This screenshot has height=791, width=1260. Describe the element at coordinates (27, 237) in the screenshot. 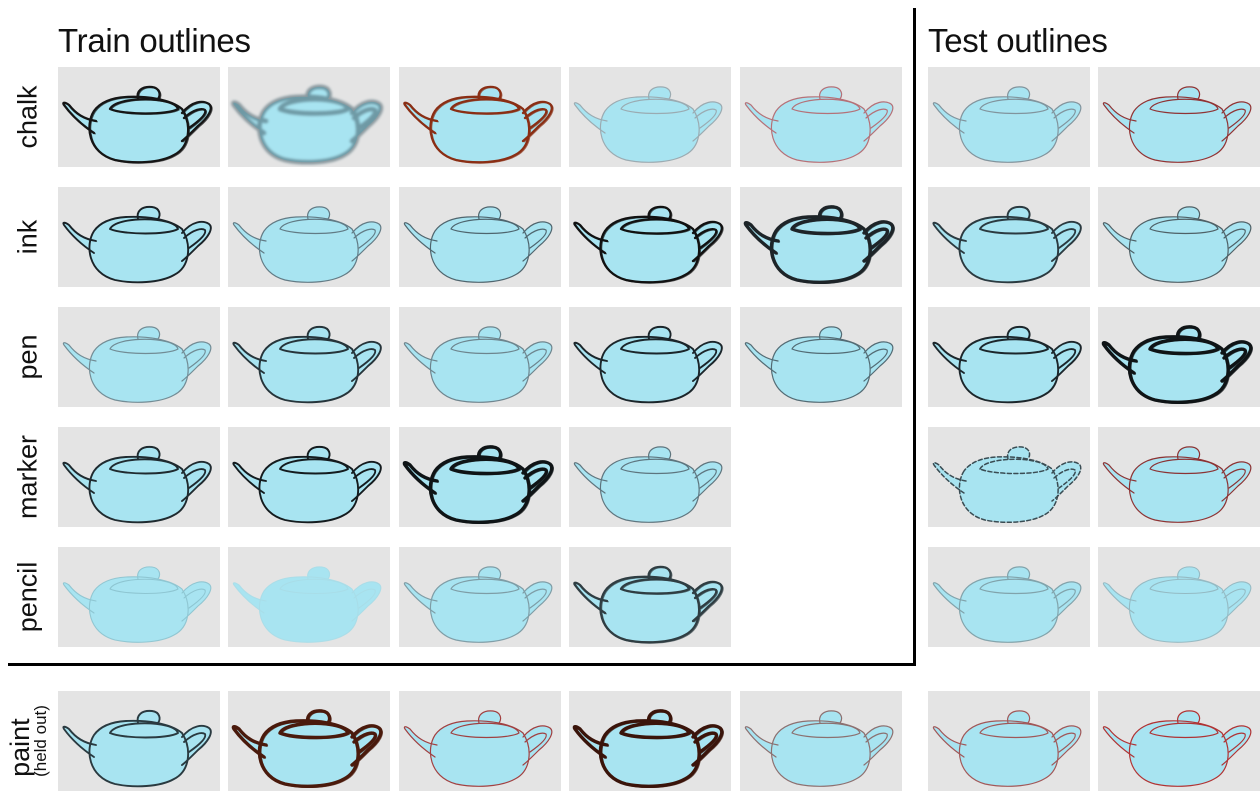

I see `row-label-text: ink` at that location.